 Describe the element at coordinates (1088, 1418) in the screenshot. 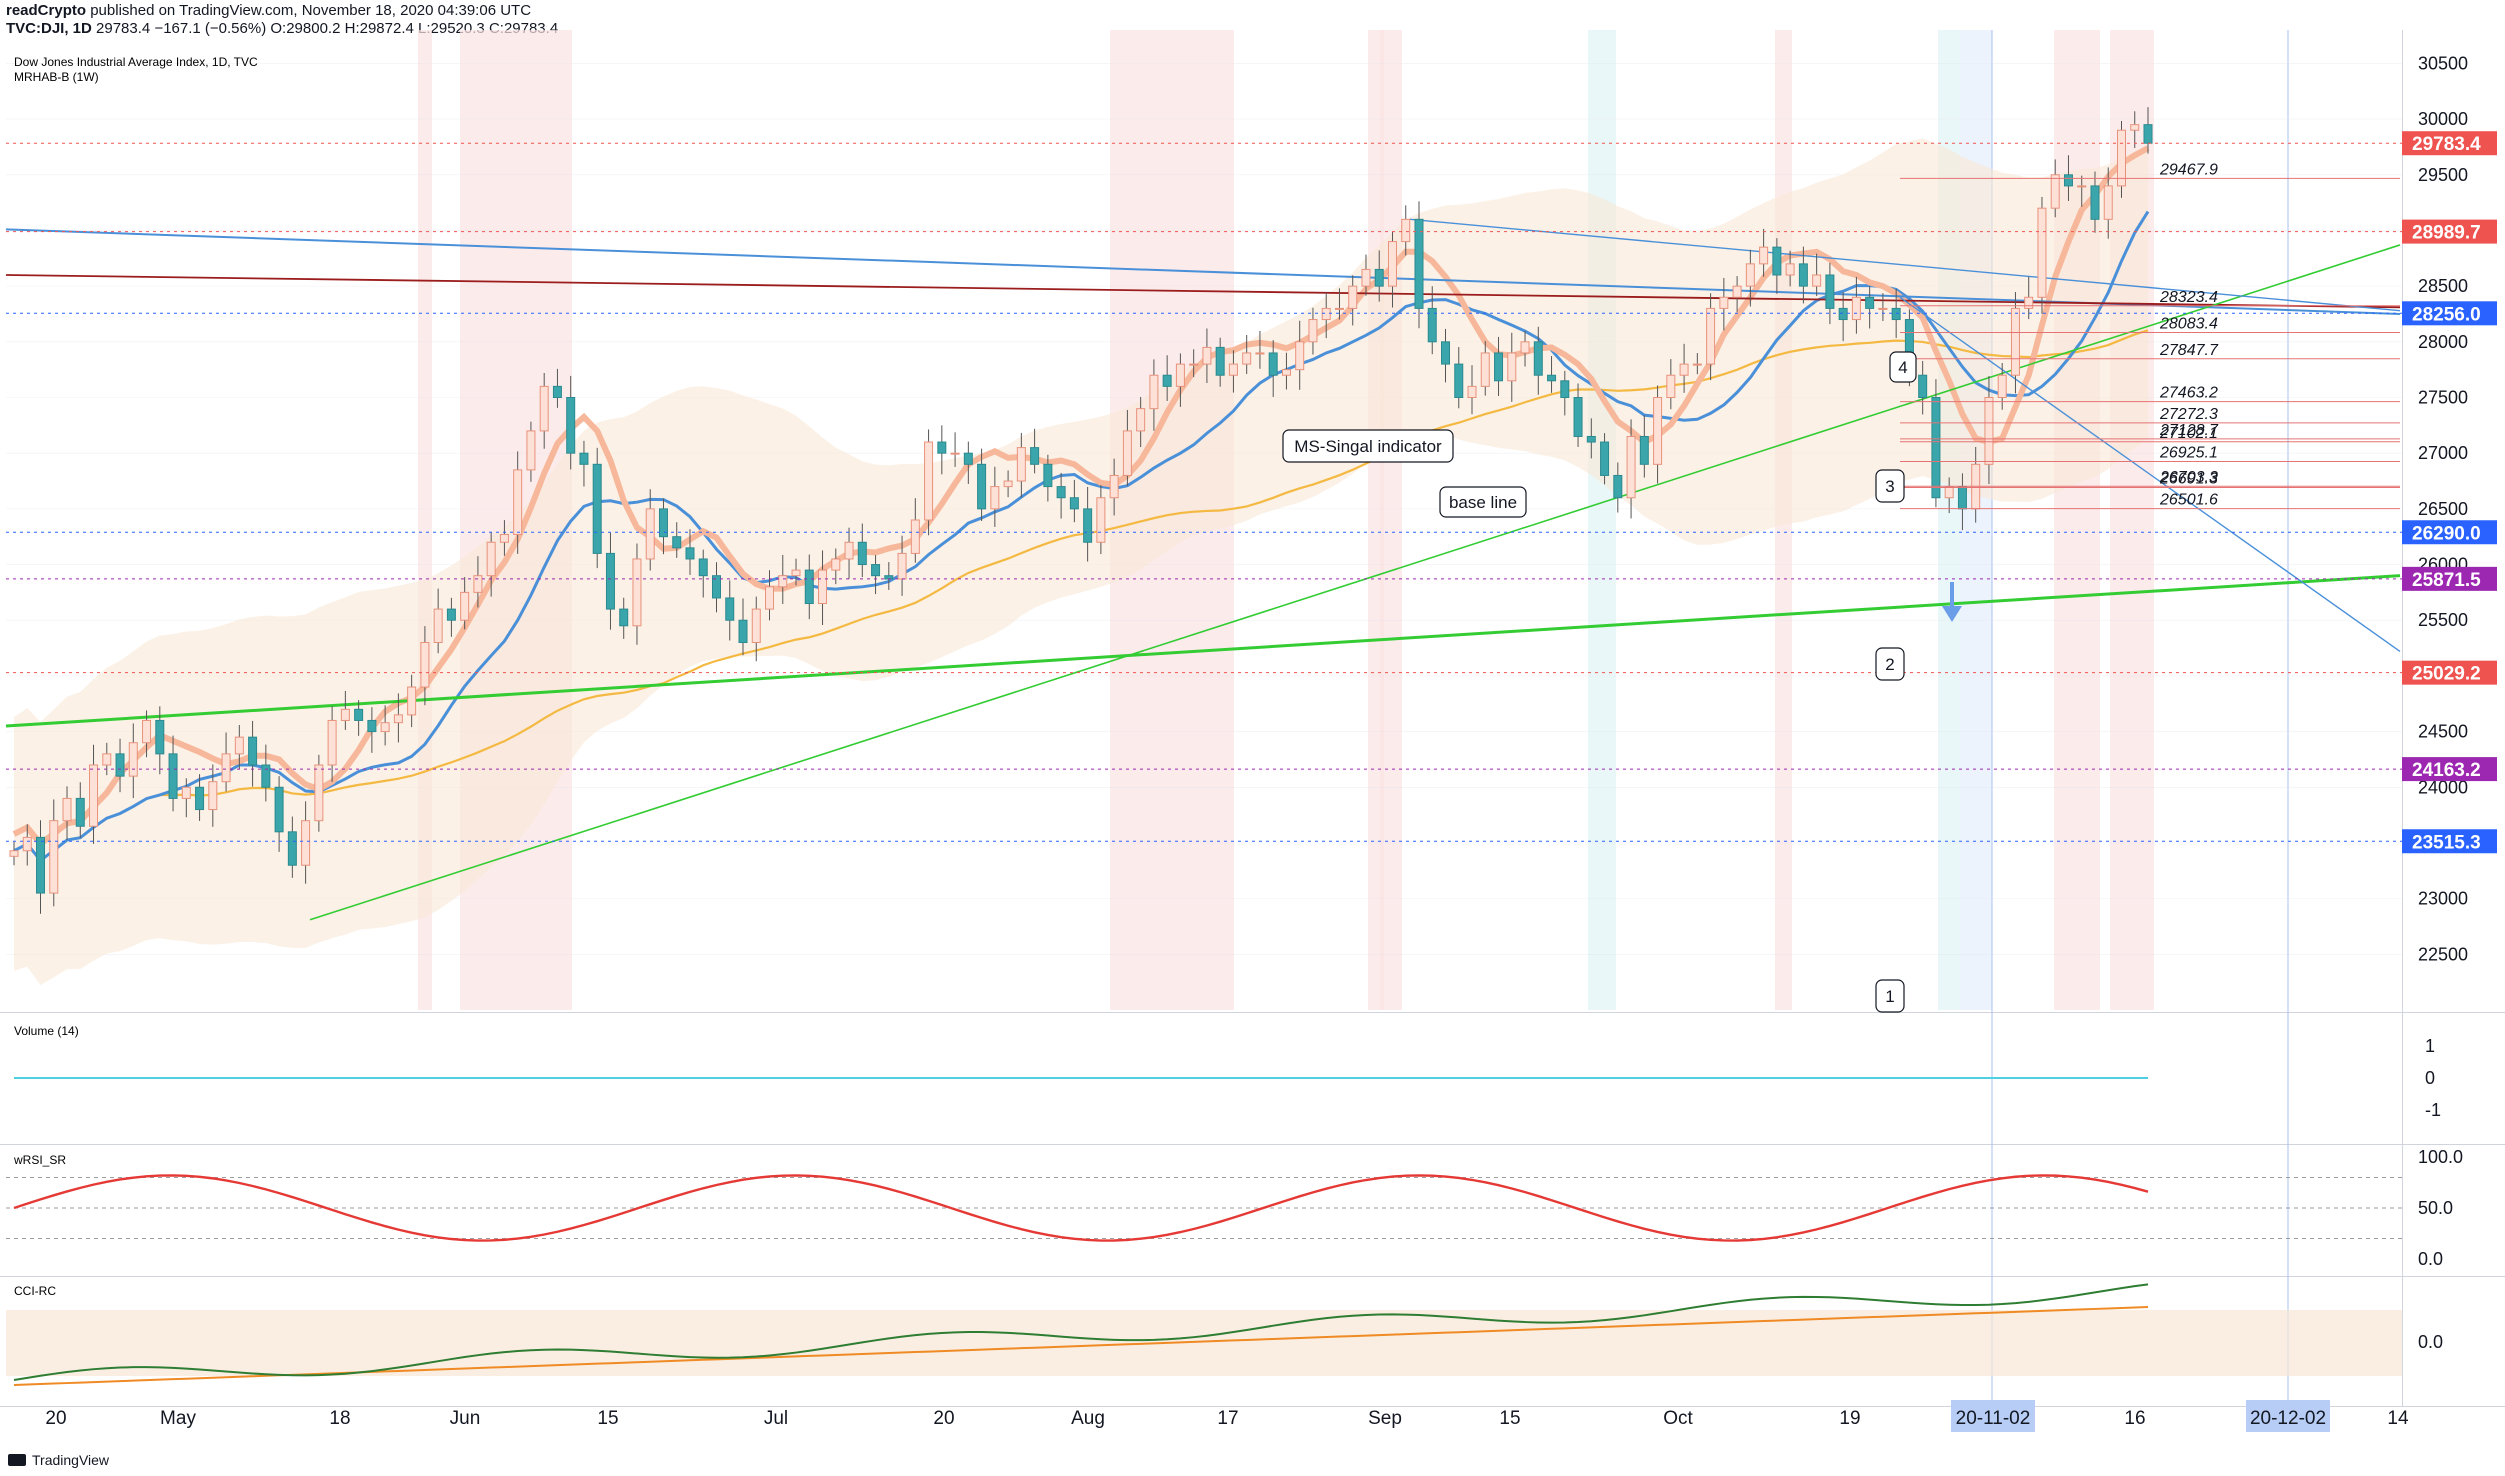

I see `x-tick-label: Aug` at that location.